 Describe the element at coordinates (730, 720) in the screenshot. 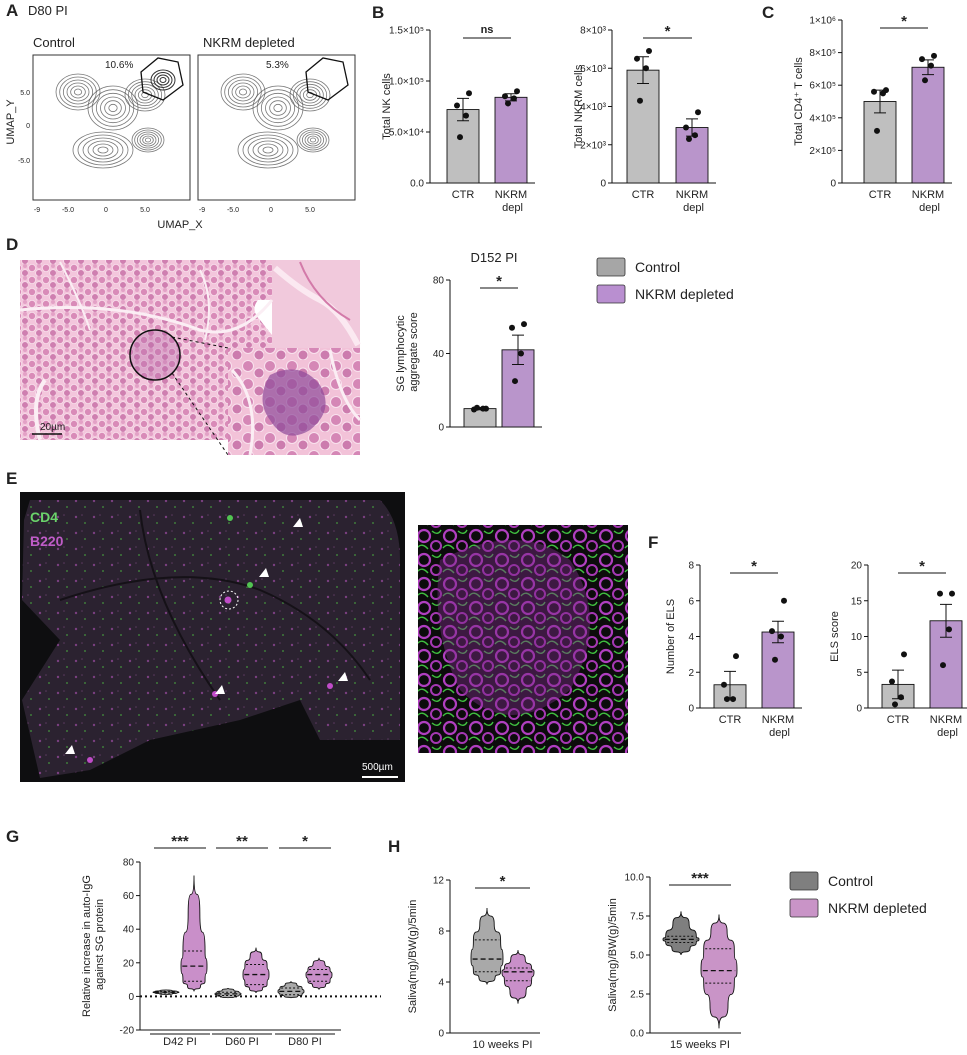

I see `x-tick-label: CTR` at that location.